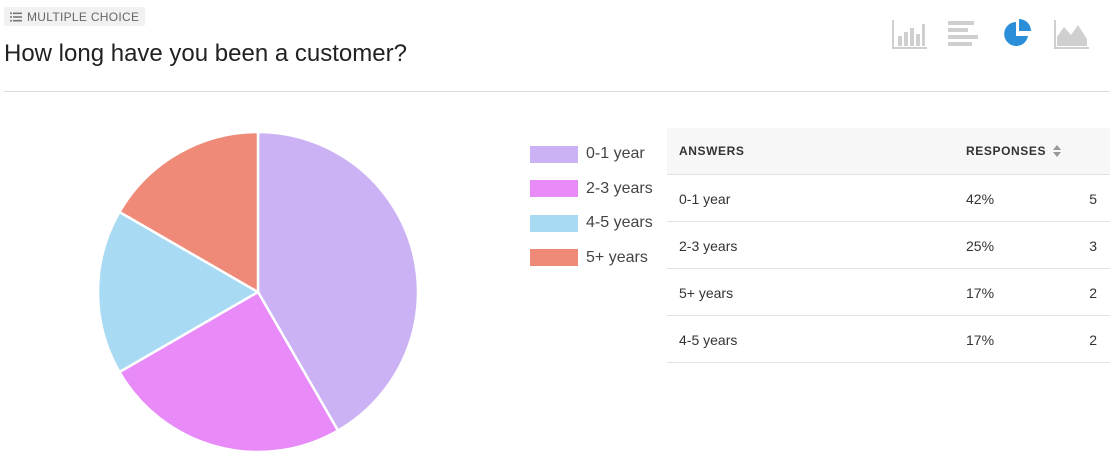 The image size is (1116, 458). I want to click on sort-icon, so click(1057, 151).